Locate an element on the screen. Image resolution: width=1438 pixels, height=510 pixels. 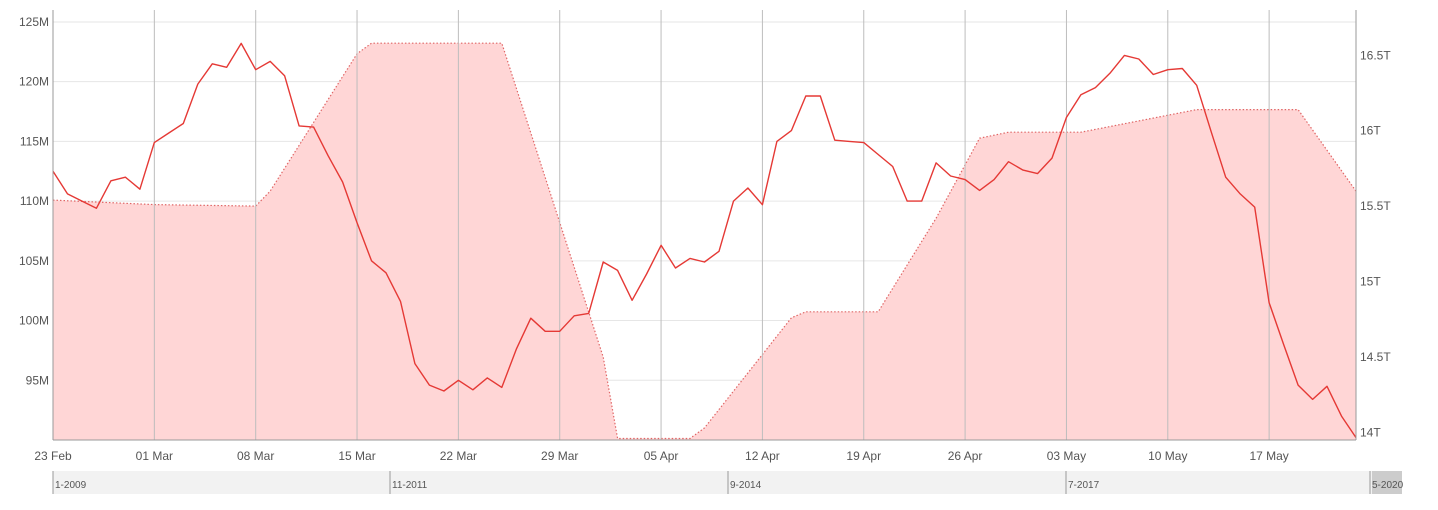
left-y-tick-label: 105M is located at coordinates (34, 261).